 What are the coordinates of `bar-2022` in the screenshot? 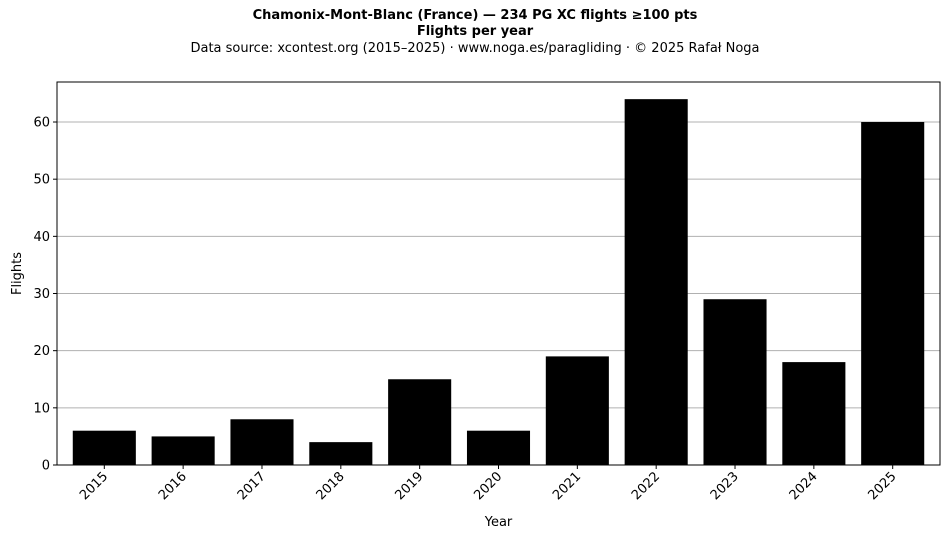 It's located at (656, 282).